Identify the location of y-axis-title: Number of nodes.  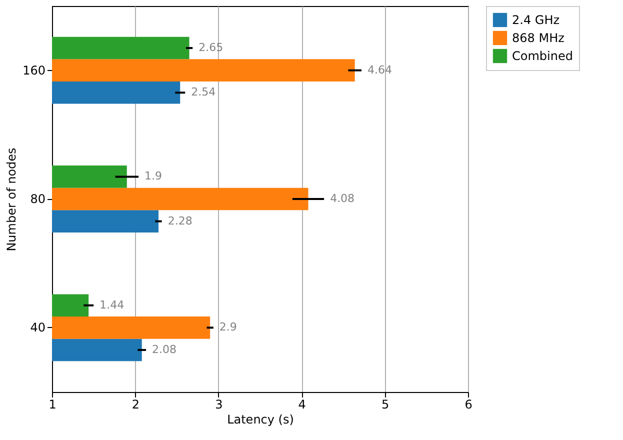
(11, 200).